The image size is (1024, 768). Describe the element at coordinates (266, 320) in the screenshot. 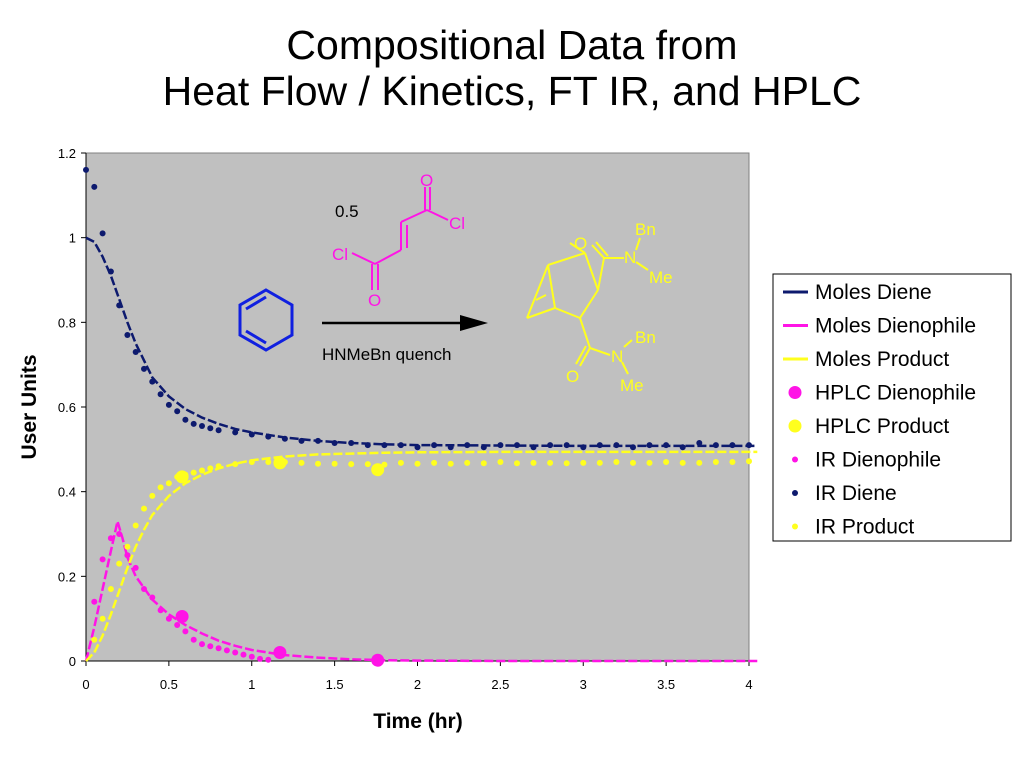

I see `cyclohexadiene-structure` at that location.